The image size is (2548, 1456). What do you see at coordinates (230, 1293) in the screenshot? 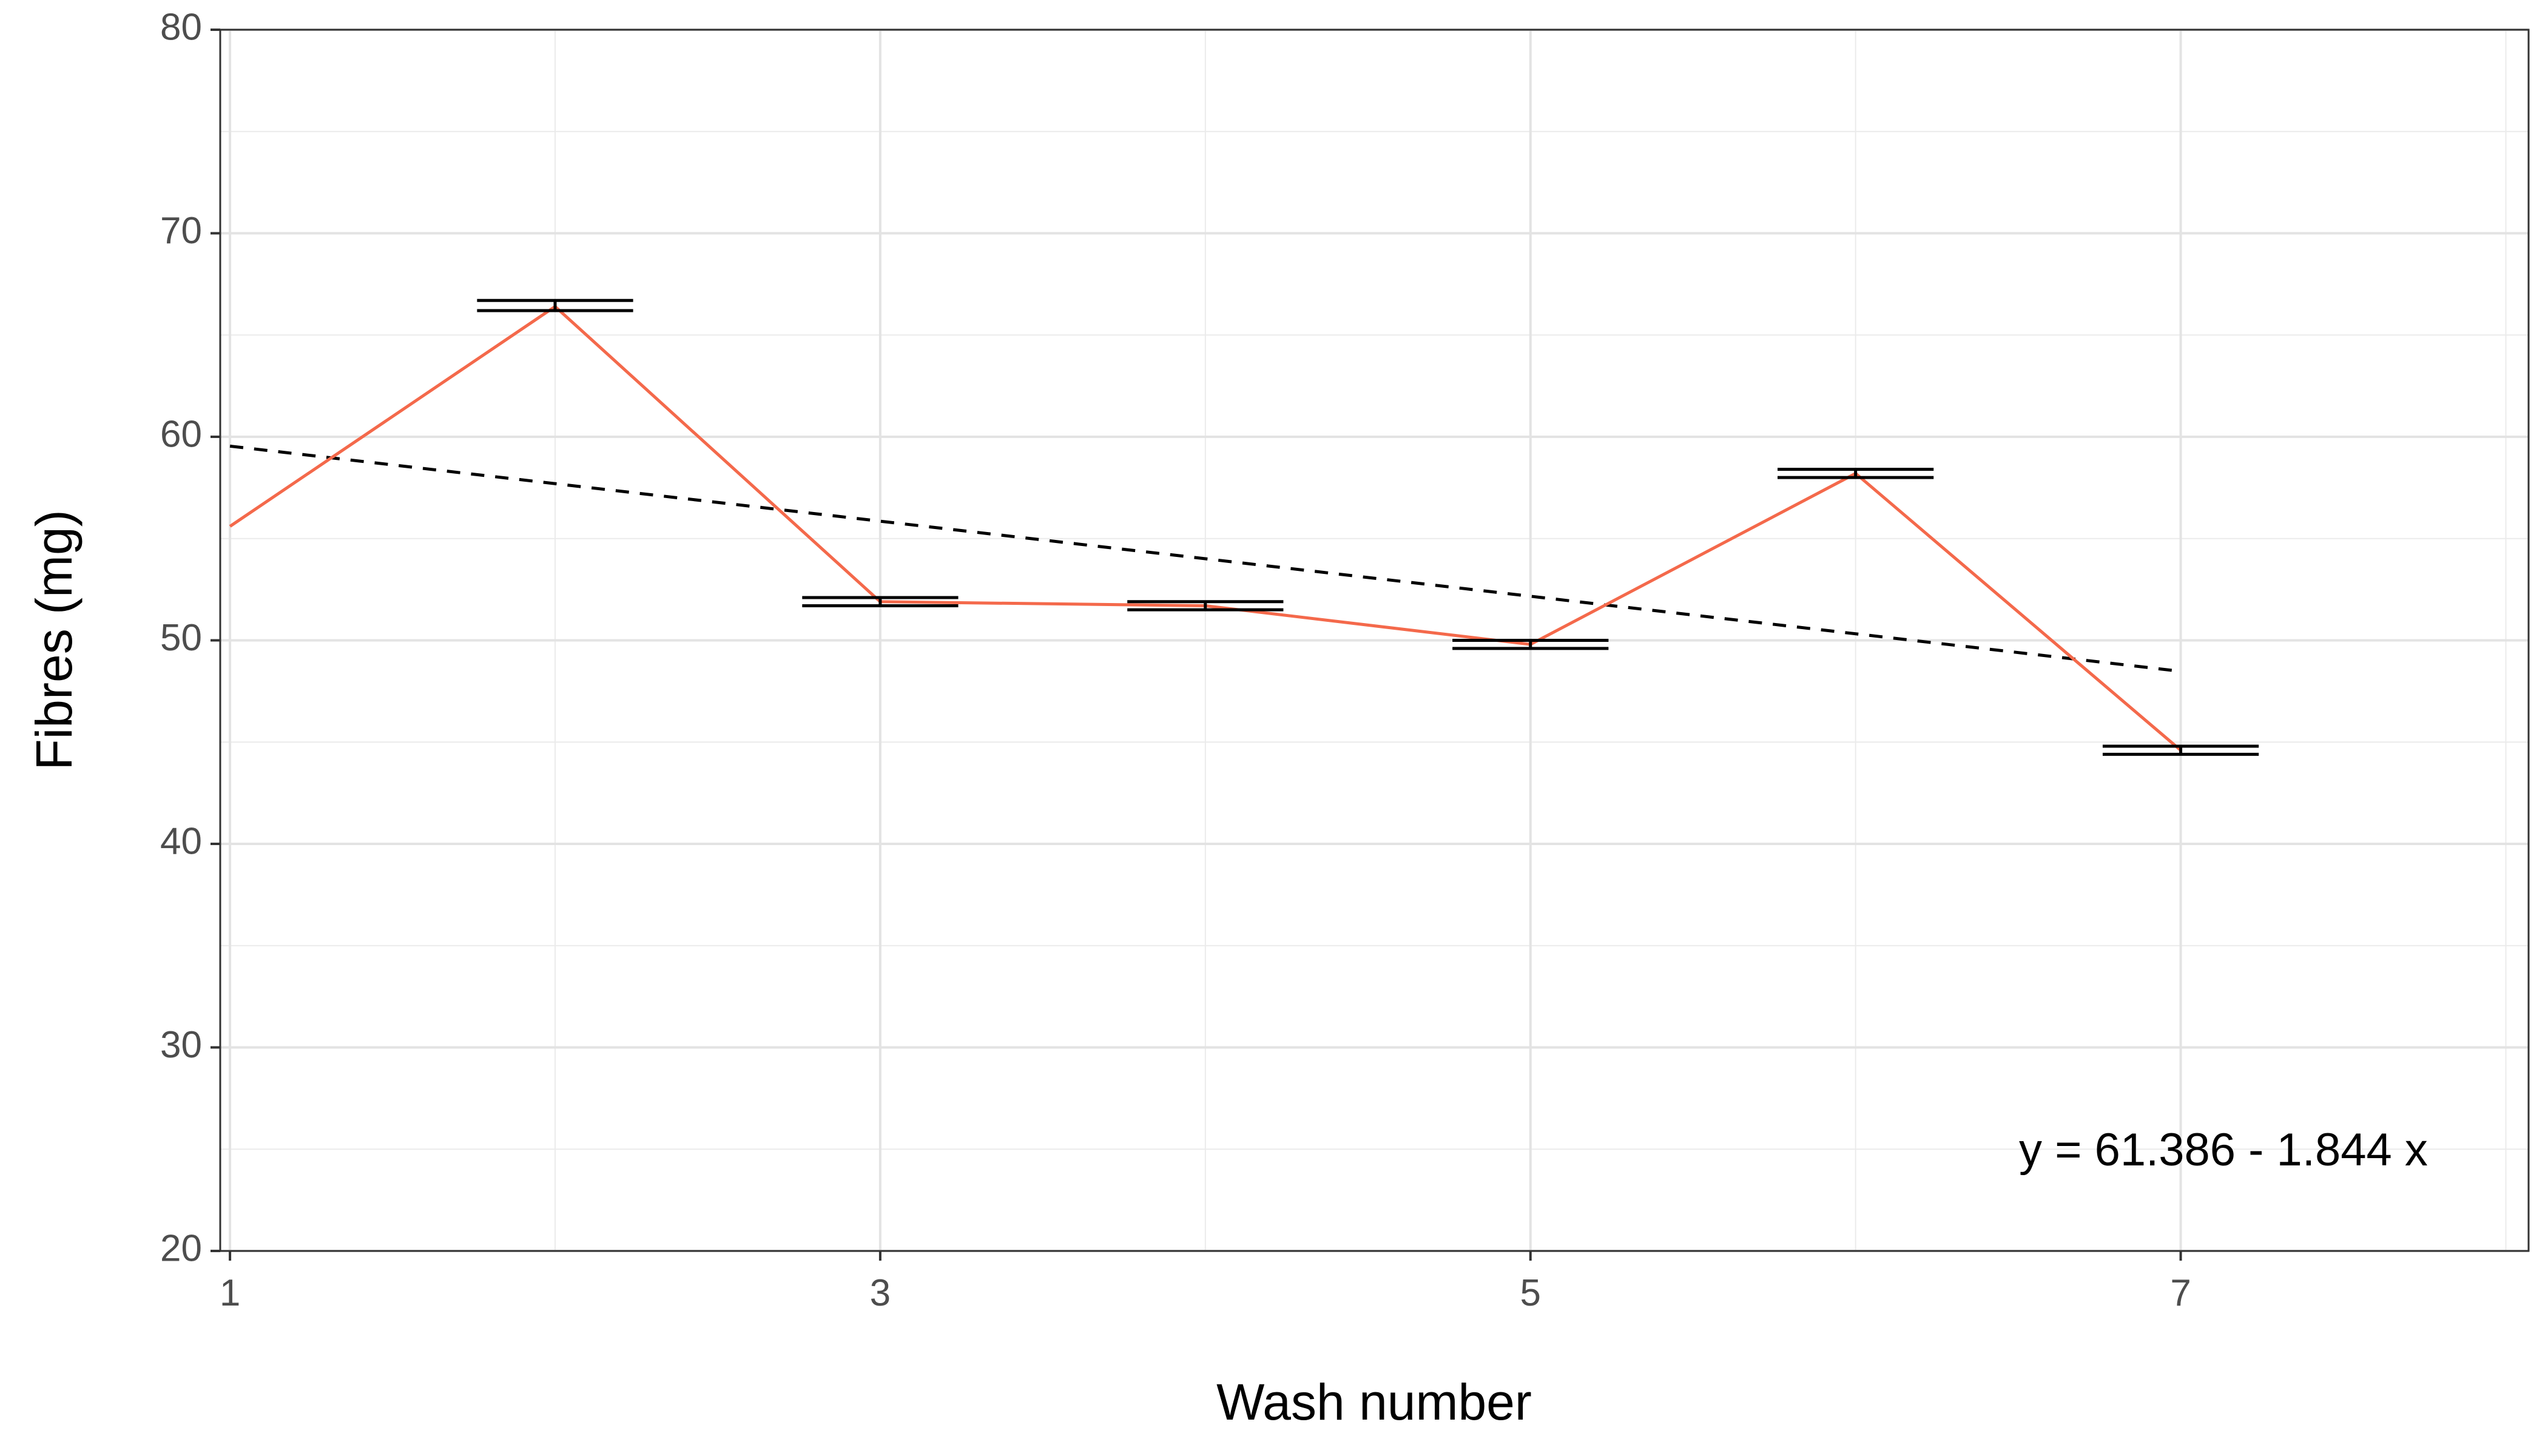
I see `x-tick-label: 1` at bounding box center [230, 1293].